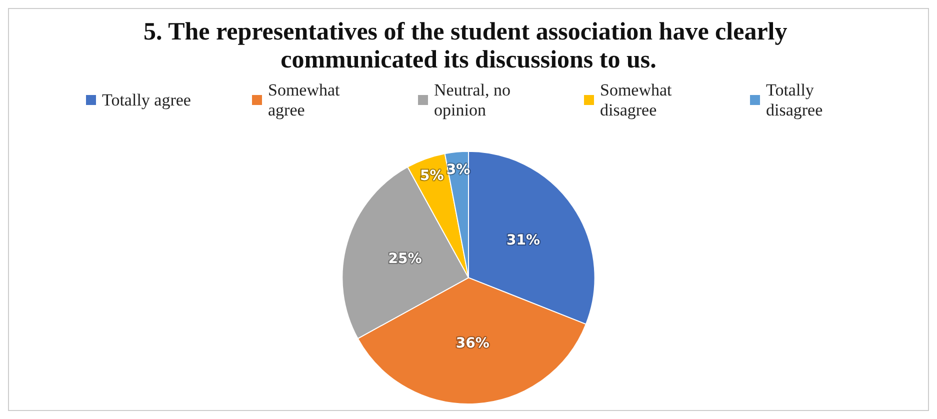 This screenshot has height=419, width=937. Describe the element at coordinates (306, 100) in the screenshot. I see `legend-label: Somewhat agree` at that location.